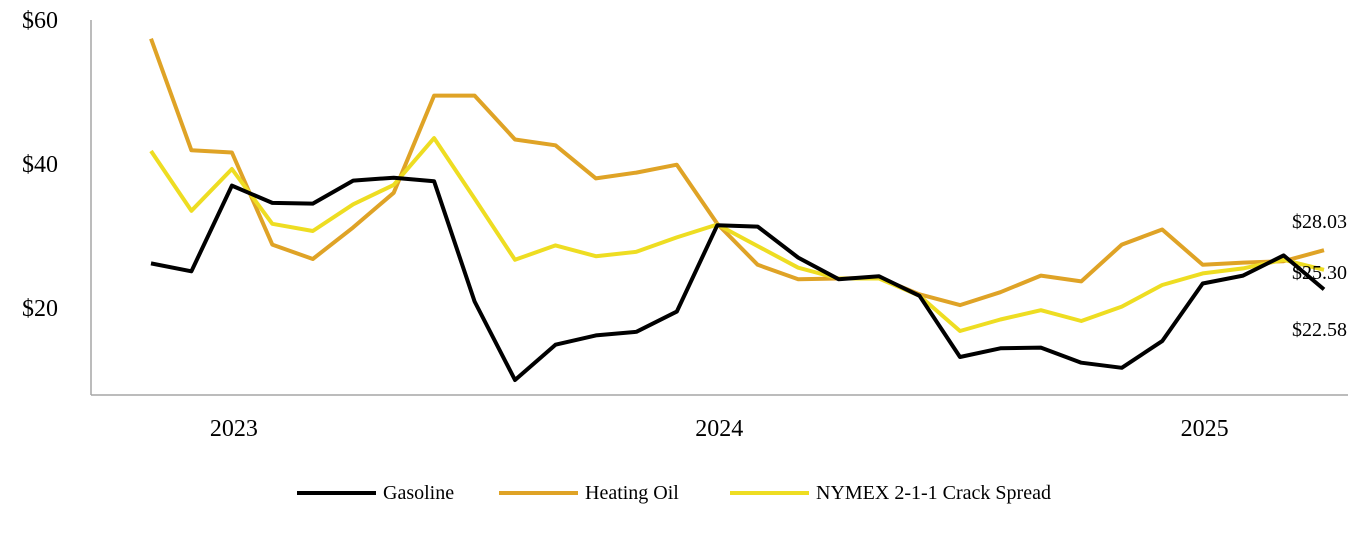 The width and height of the screenshot is (1364, 537). What do you see at coordinates (1205, 429) in the screenshot?
I see `x-tick-label: 2025` at bounding box center [1205, 429].